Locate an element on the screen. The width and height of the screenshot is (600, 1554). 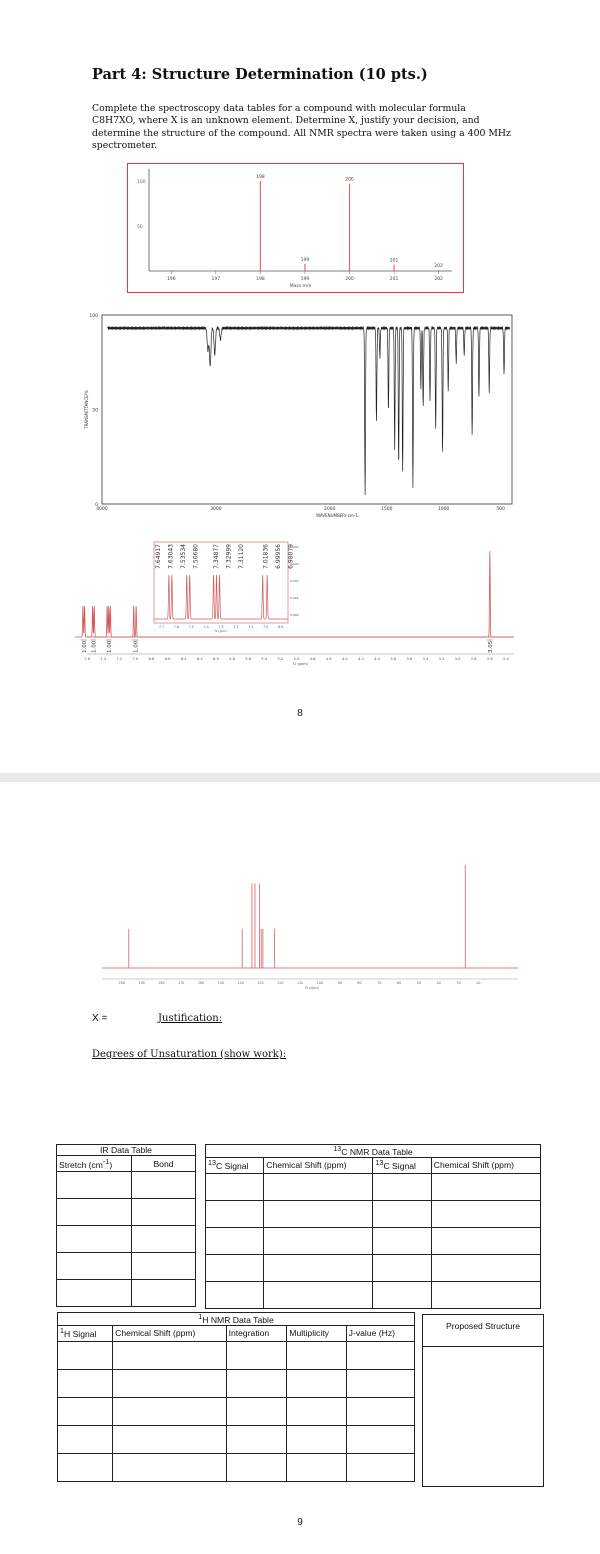
h1-x-tick-label: 3.4 is located at coordinates (425, 659).